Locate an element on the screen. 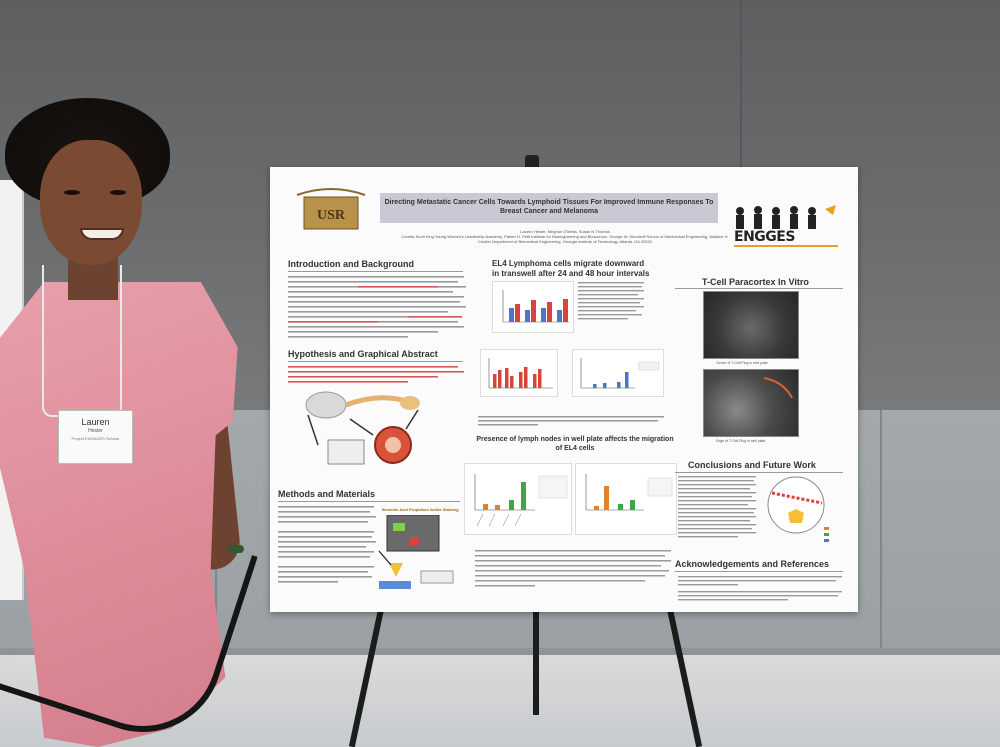  staining-label: Bromide Acid Propidium Iodide Staining is located at coordinates (420, 509).